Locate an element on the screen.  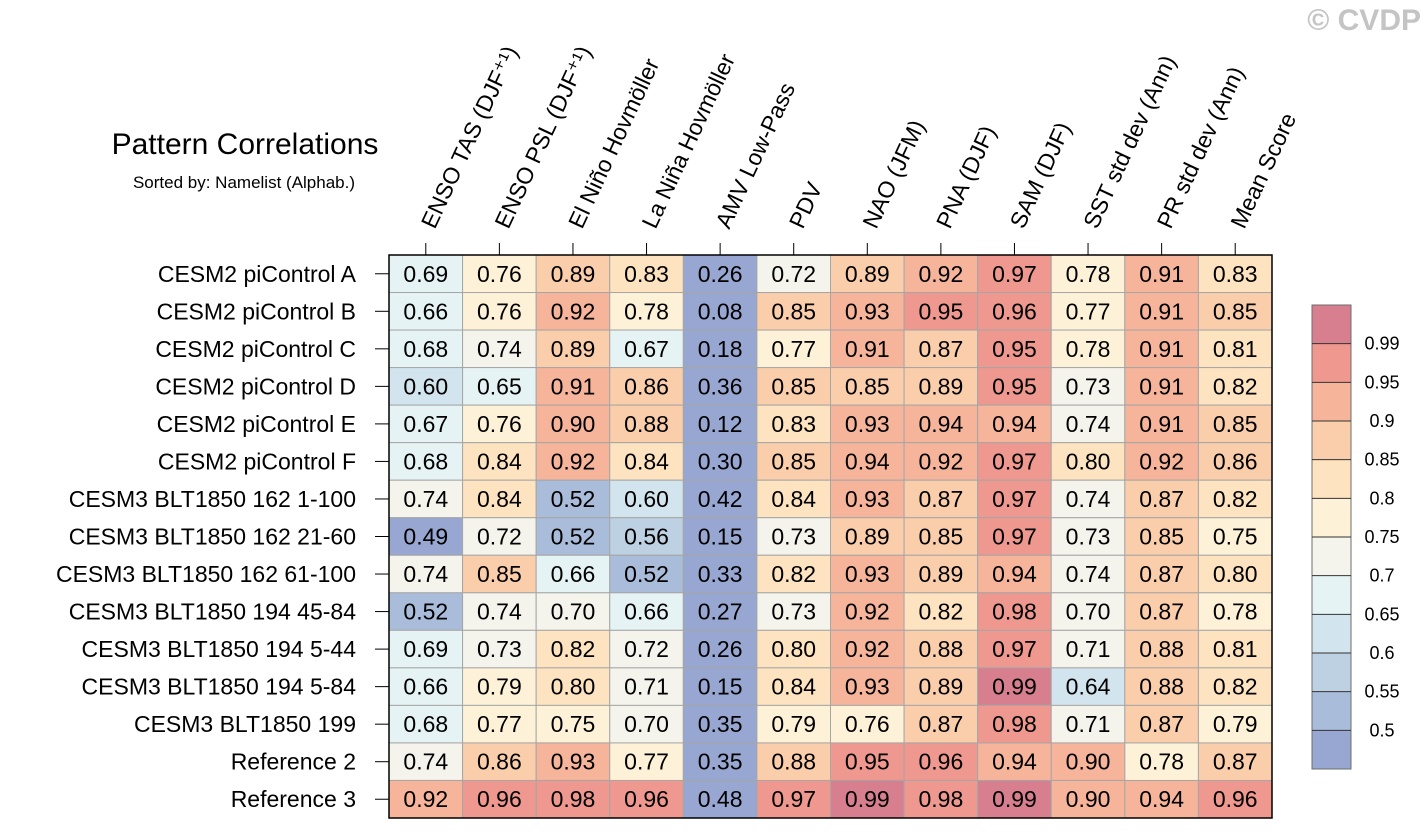
chart-subtitle: Sorted by: Namelist (Alphab.) is located at coordinates (244, 182).